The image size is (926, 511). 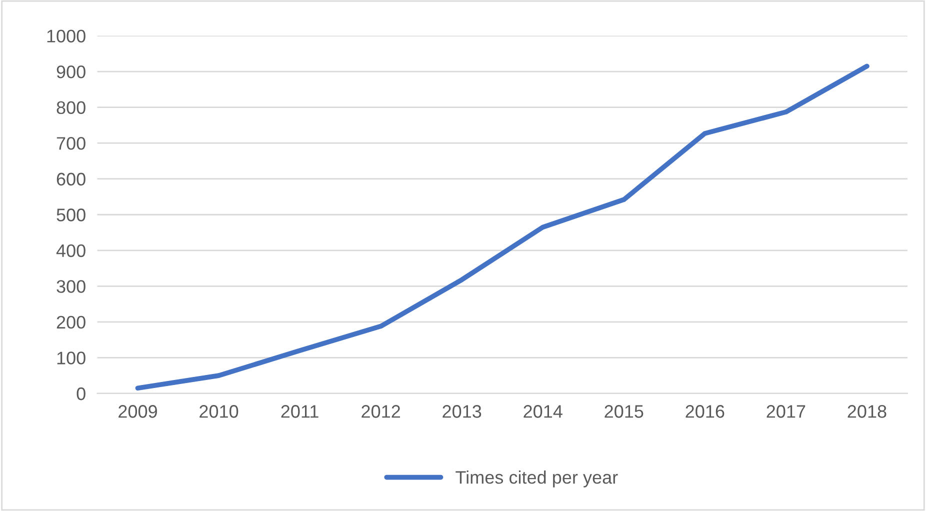 I want to click on y-tick-label: 700, so click(x=71, y=143).